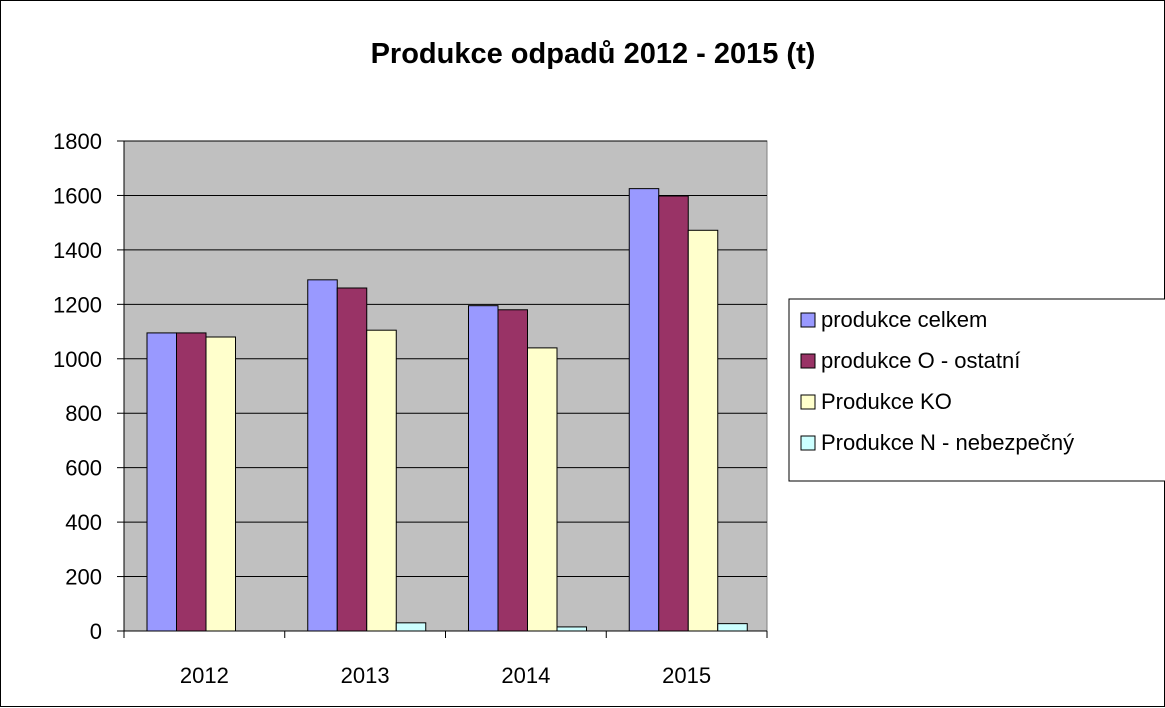 The image size is (1165, 708). I want to click on x-tick-label: 2014, so click(525, 675).